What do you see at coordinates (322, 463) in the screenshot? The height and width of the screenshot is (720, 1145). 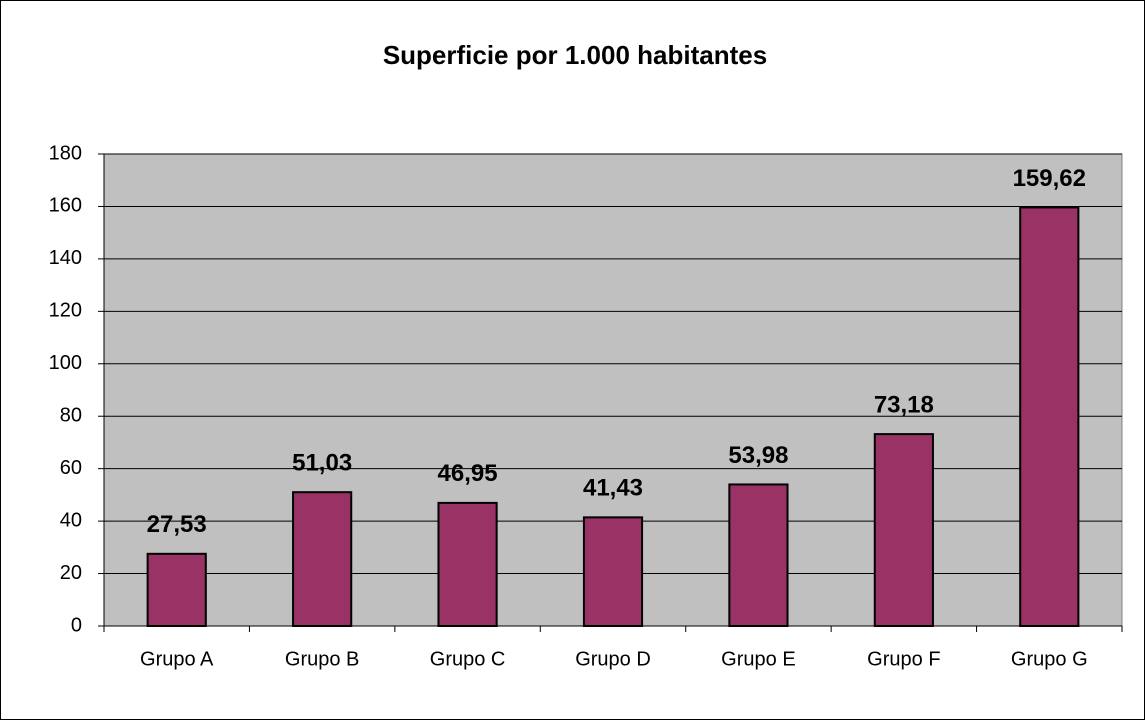 I see `value-label: 51,03` at bounding box center [322, 463].